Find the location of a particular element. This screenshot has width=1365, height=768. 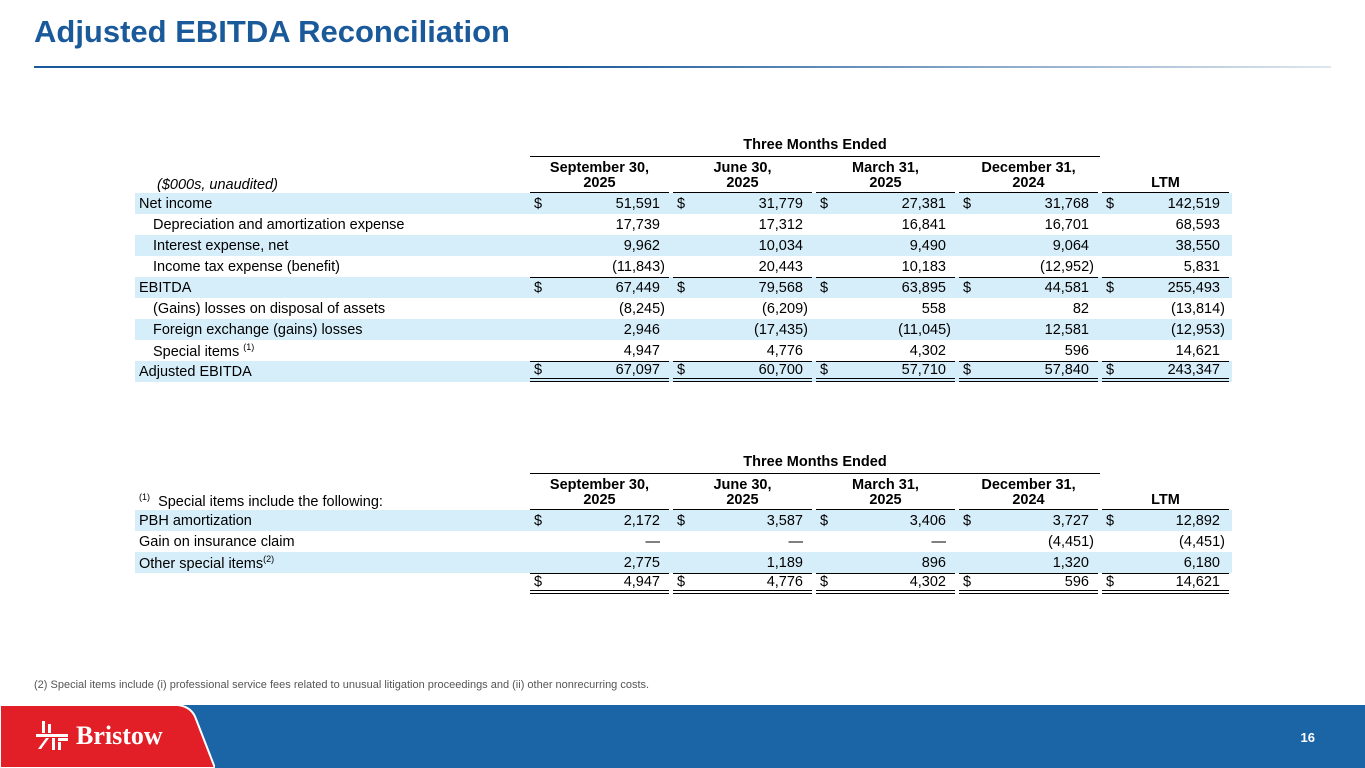

value-cell: $255,493 is located at coordinates (1165, 287).